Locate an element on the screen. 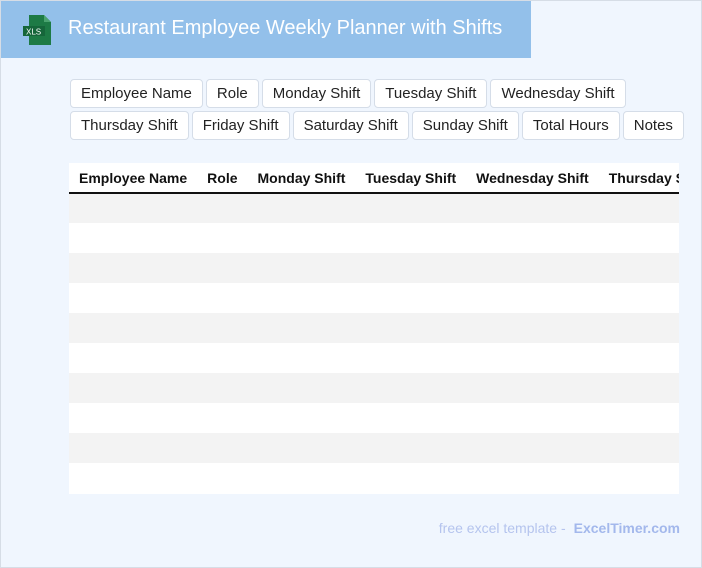 The height and width of the screenshot is (568, 702). column-header-wednesday-shift: Wednesday Shift is located at coordinates (532, 178).